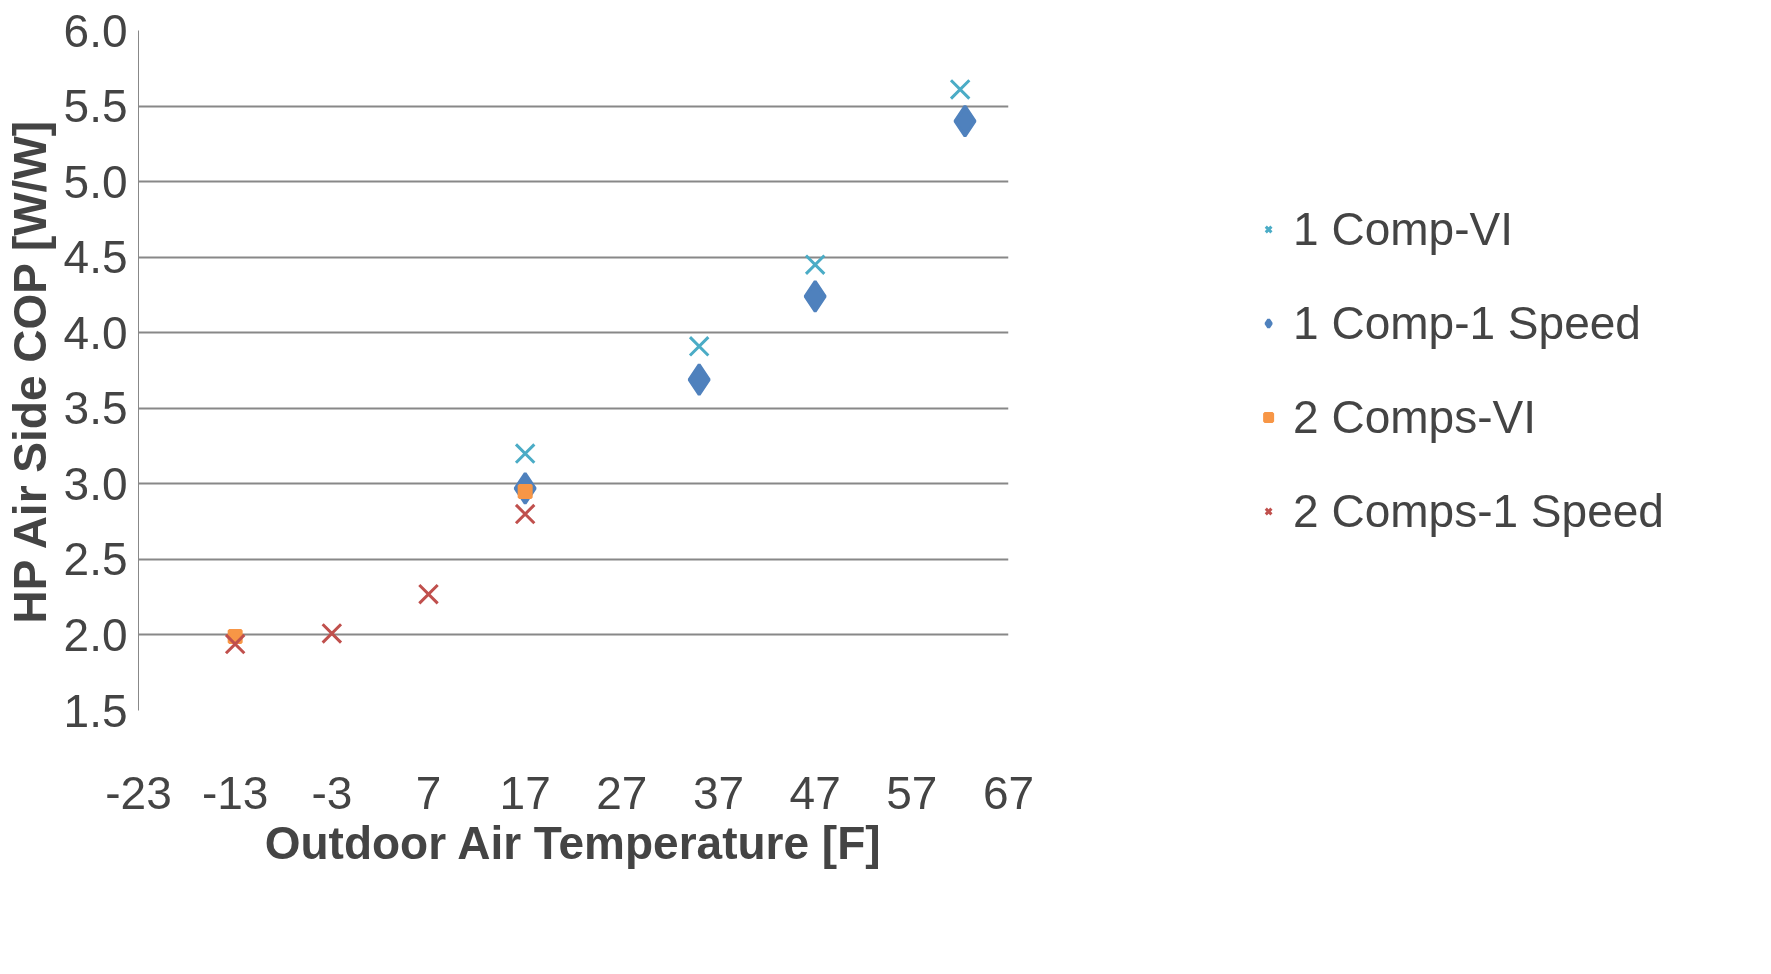  What do you see at coordinates (95, 634) in the screenshot?
I see `y-tick-label: 2.0` at bounding box center [95, 634].